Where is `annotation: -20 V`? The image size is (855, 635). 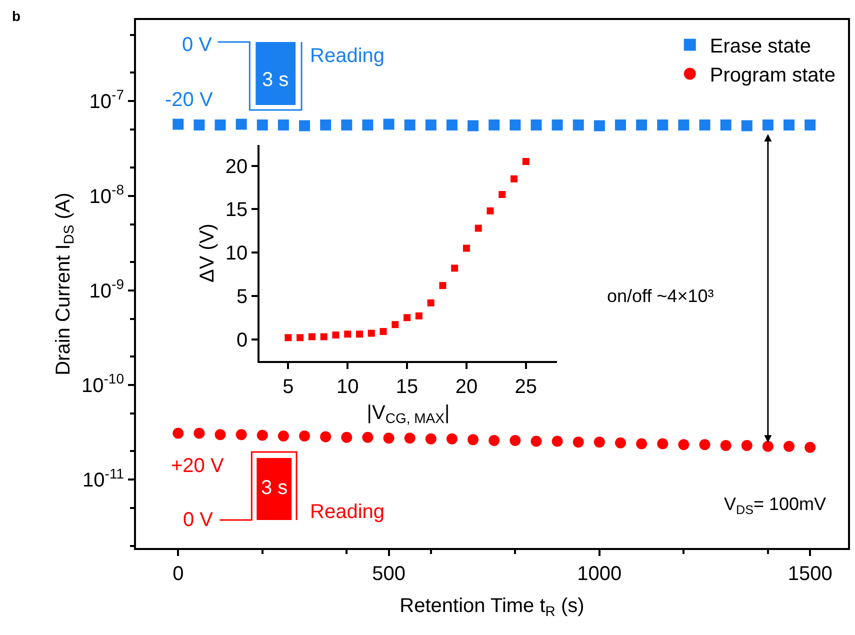 annotation: -20 V is located at coordinates (189, 100).